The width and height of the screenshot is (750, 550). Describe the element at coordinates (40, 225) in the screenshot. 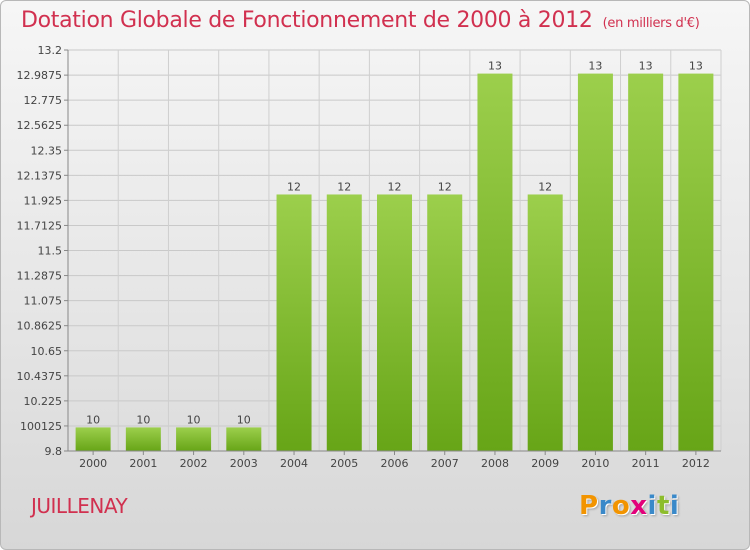

I see `y-tick-label: 11.7125` at that location.